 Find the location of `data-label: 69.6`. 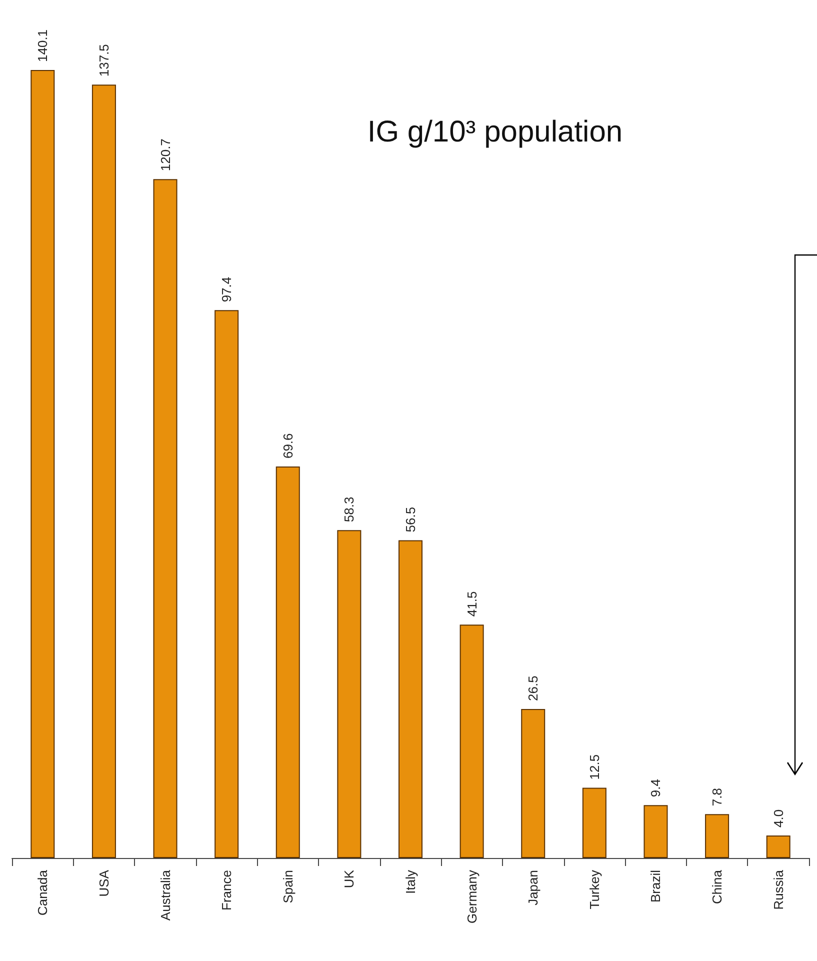

data-label: 69.6 is located at coordinates (288, 446).